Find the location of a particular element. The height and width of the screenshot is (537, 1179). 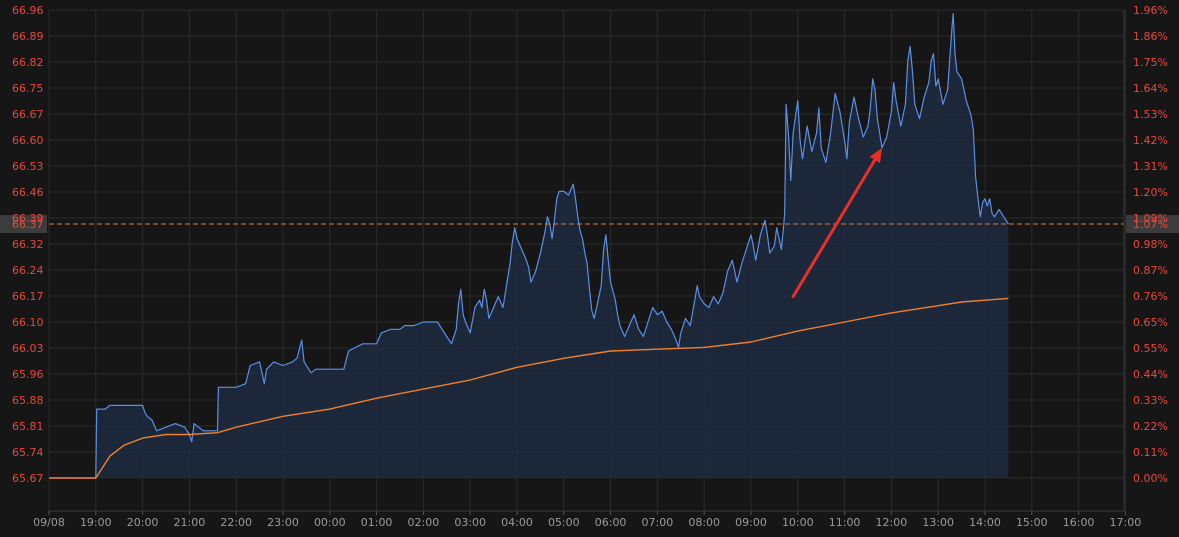

x-tick-label: 02:00 is located at coordinates (424, 522).